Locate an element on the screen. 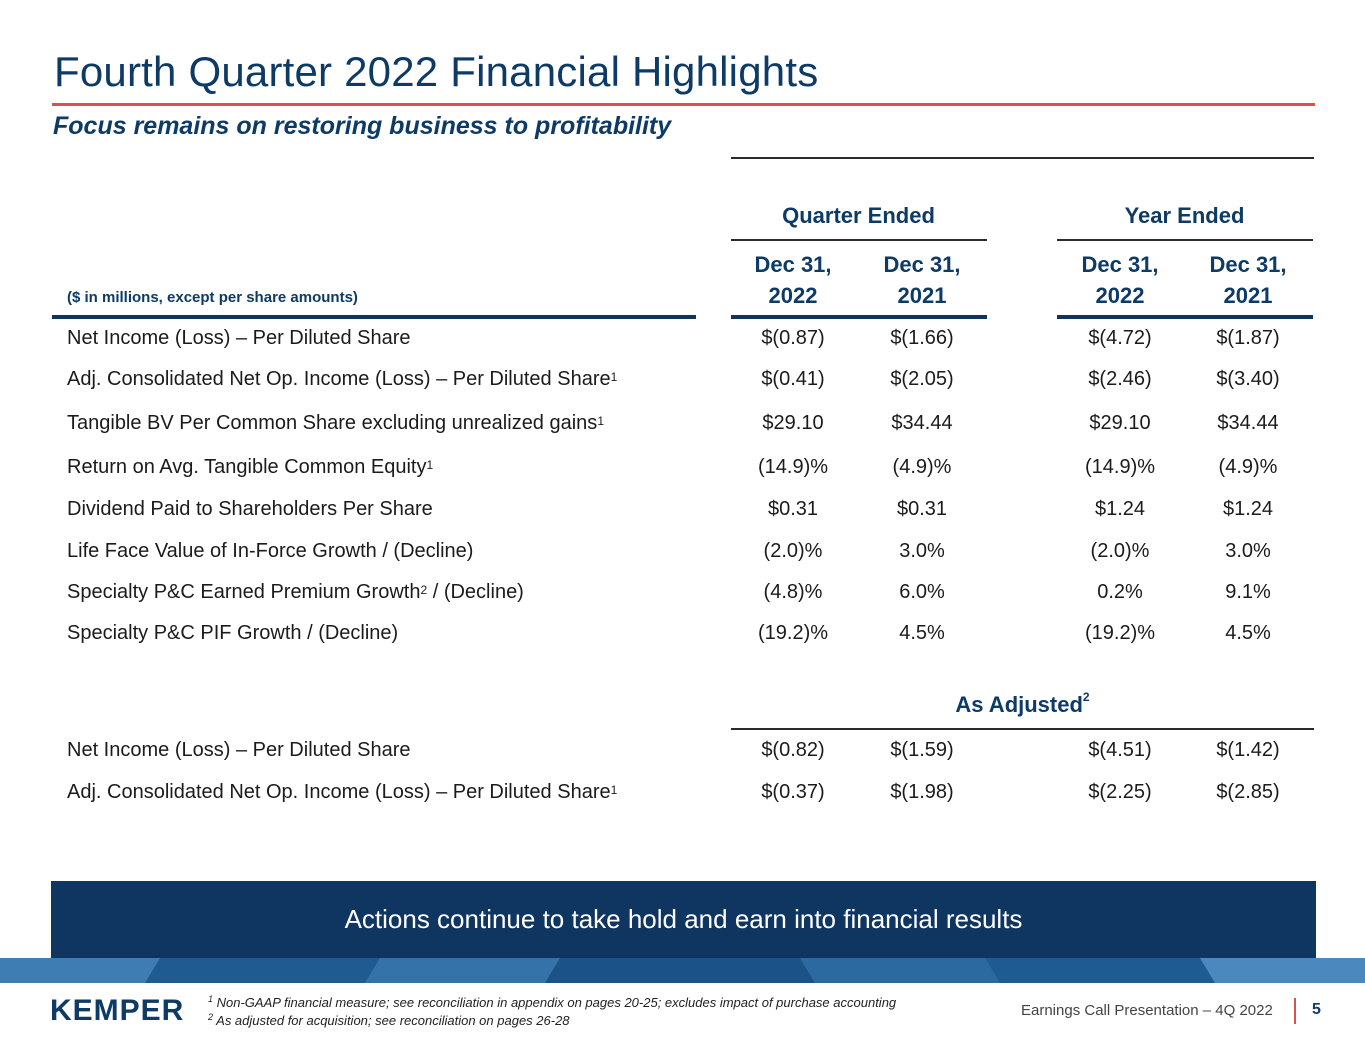 This screenshot has height=1055, width=1365. value-cell: $(2.85) is located at coordinates (1248, 792).